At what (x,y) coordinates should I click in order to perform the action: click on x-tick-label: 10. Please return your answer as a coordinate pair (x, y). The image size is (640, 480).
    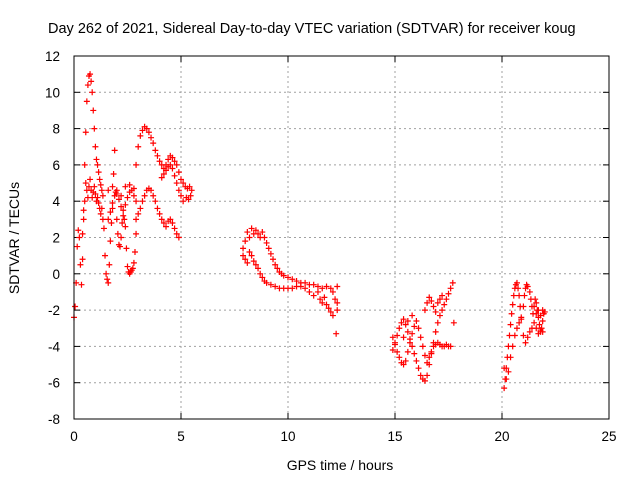
    Looking at the image, I should click on (287, 436).